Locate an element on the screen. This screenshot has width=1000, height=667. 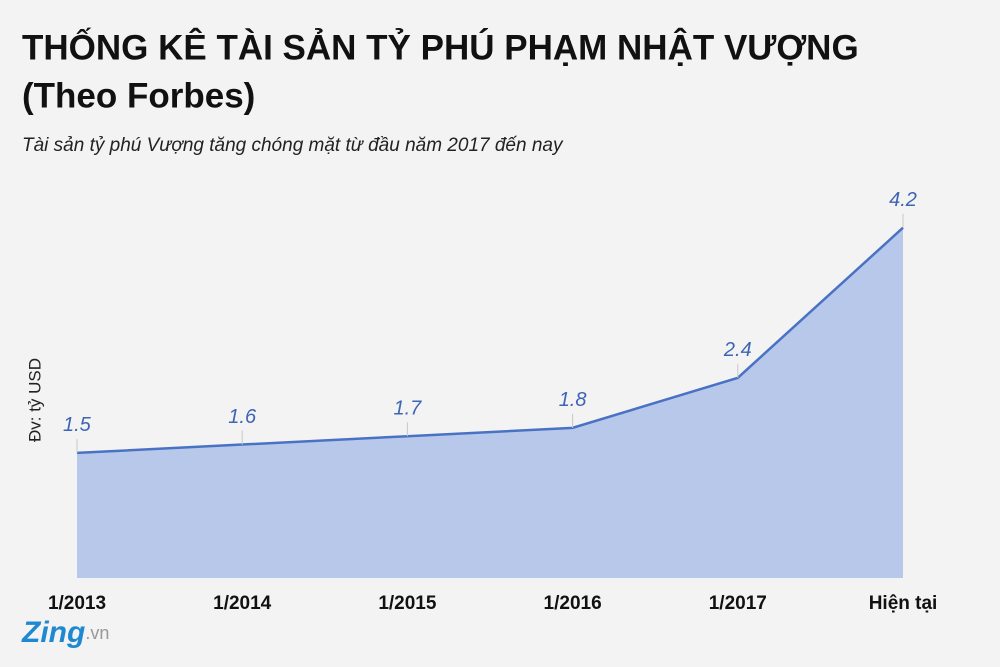
data-label: 1.8 is located at coordinates (573, 400).